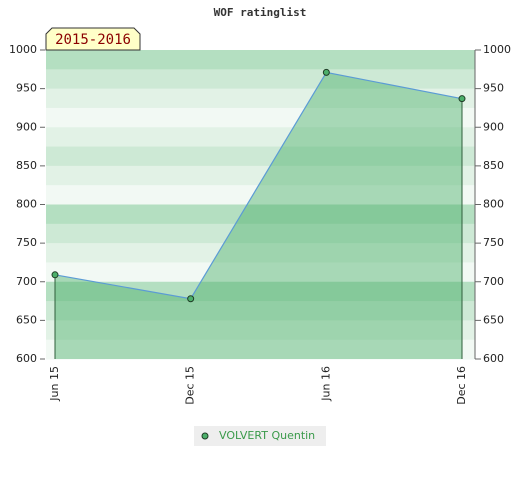 The image size is (520, 480). Describe the element at coordinates (461, 385) in the screenshot. I see `x-tick-label: Dec 16` at that location.